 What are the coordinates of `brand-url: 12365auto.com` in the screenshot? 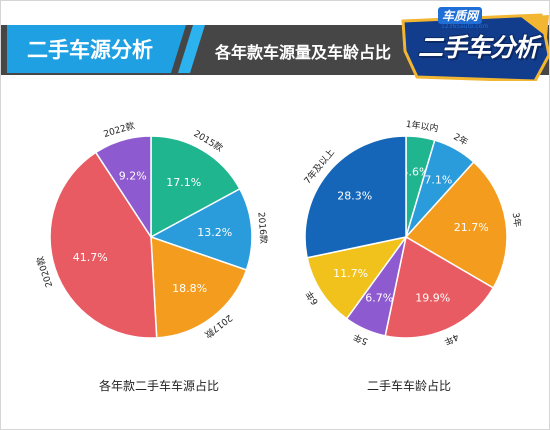 It's located at (465, 26).